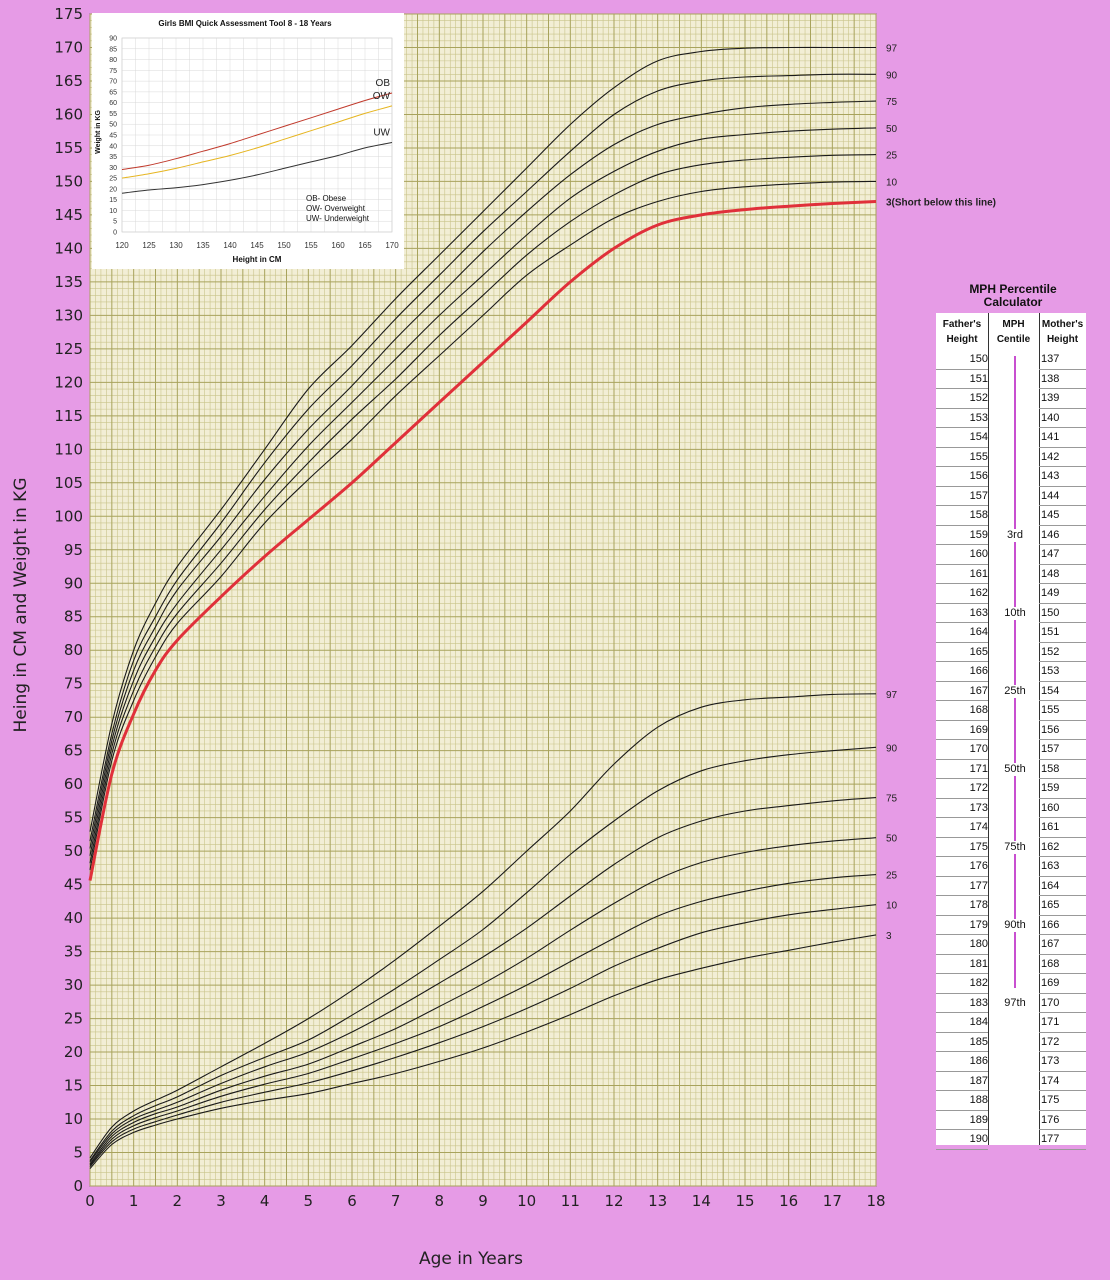  Describe the element at coordinates (978, 749) in the screenshot. I see `father-height-cell: 170` at that location.